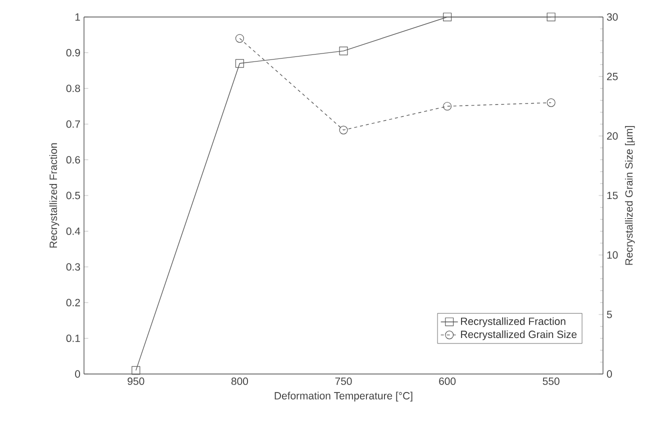  Describe the element at coordinates (612, 136) in the screenshot. I see `y2-tick-label: 20` at that location.